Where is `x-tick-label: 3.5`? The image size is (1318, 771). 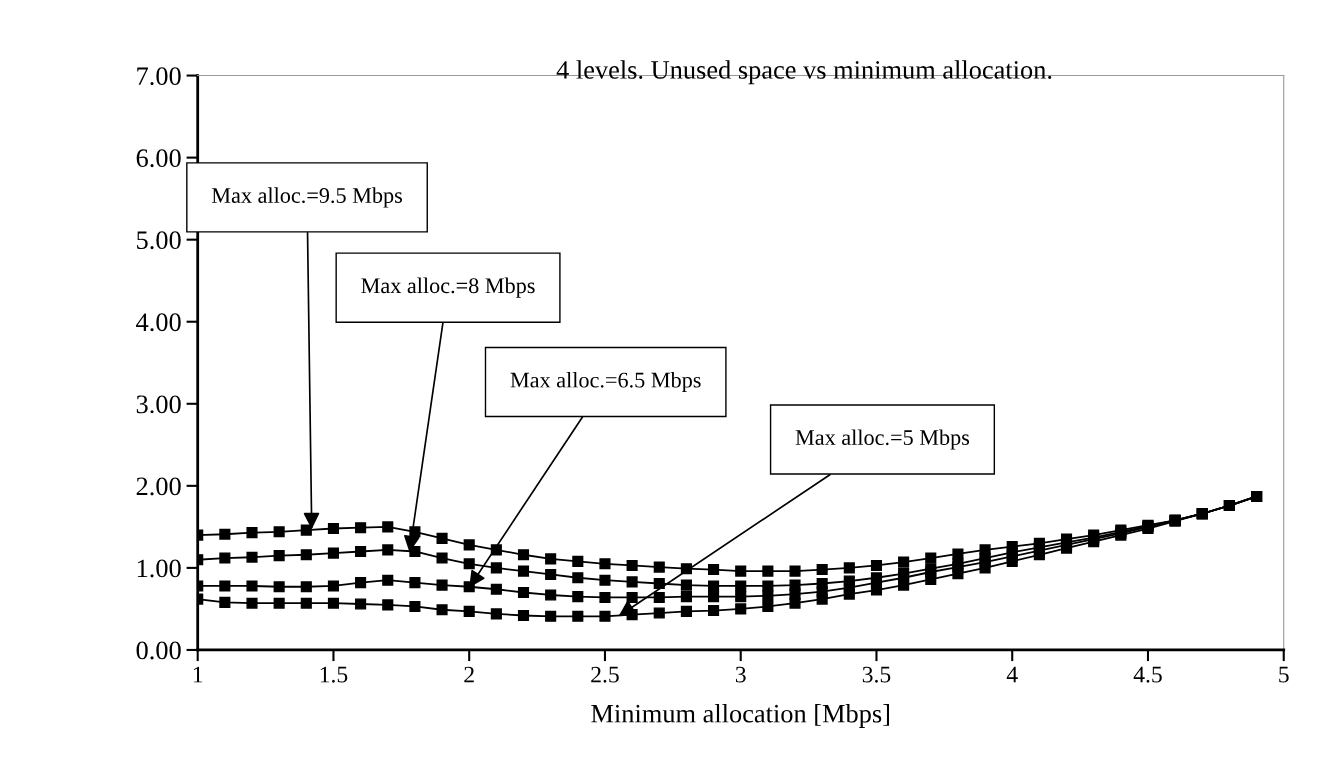 x-tick-label: 3.5 is located at coordinates (876, 674).